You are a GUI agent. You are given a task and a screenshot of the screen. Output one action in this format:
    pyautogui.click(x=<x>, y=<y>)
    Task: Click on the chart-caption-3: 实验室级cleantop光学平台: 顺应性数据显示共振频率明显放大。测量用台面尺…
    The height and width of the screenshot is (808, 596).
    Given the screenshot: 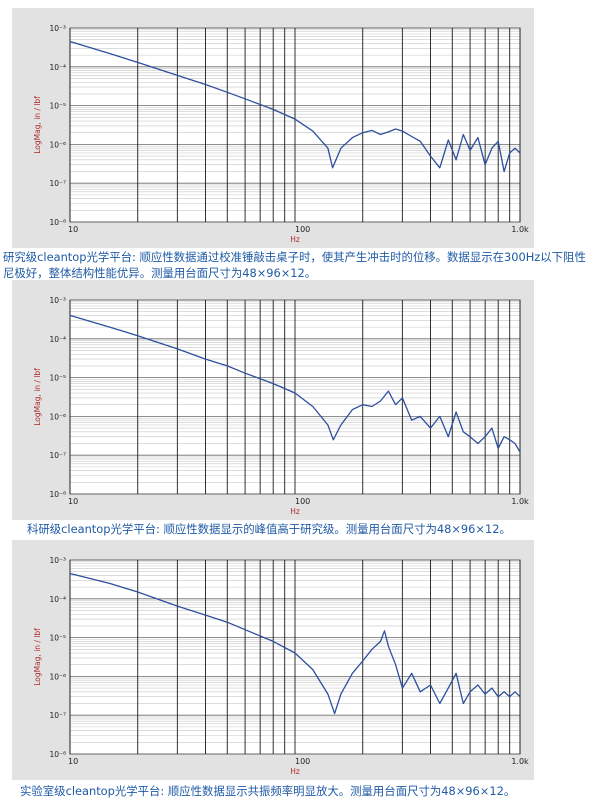 What is the action you would take?
    pyautogui.click(x=268, y=791)
    